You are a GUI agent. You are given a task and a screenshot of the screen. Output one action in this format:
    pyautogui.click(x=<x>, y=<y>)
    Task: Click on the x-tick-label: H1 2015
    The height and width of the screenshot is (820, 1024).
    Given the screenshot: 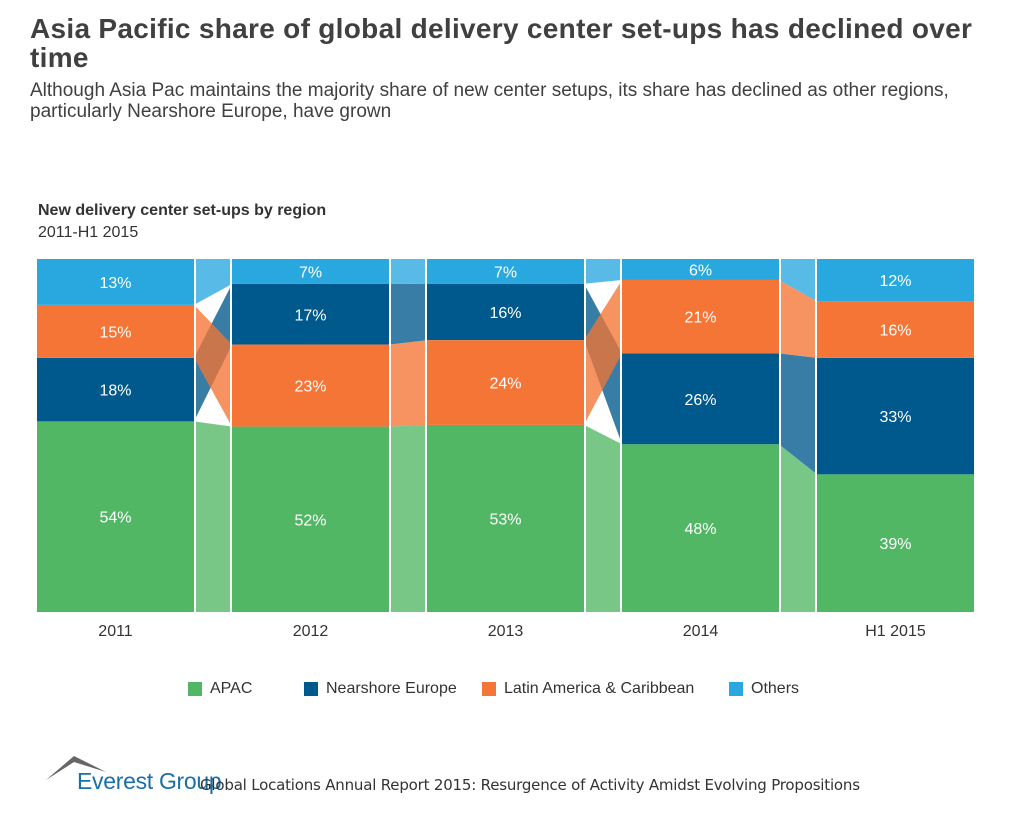 What is the action you would take?
    pyautogui.click(x=895, y=631)
    